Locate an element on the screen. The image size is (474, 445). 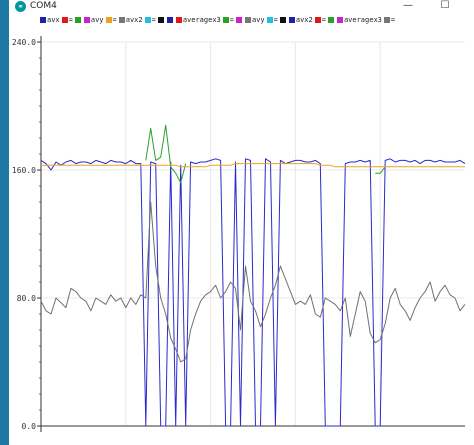
legend-entry: avx is located at coordinates (50, 20).